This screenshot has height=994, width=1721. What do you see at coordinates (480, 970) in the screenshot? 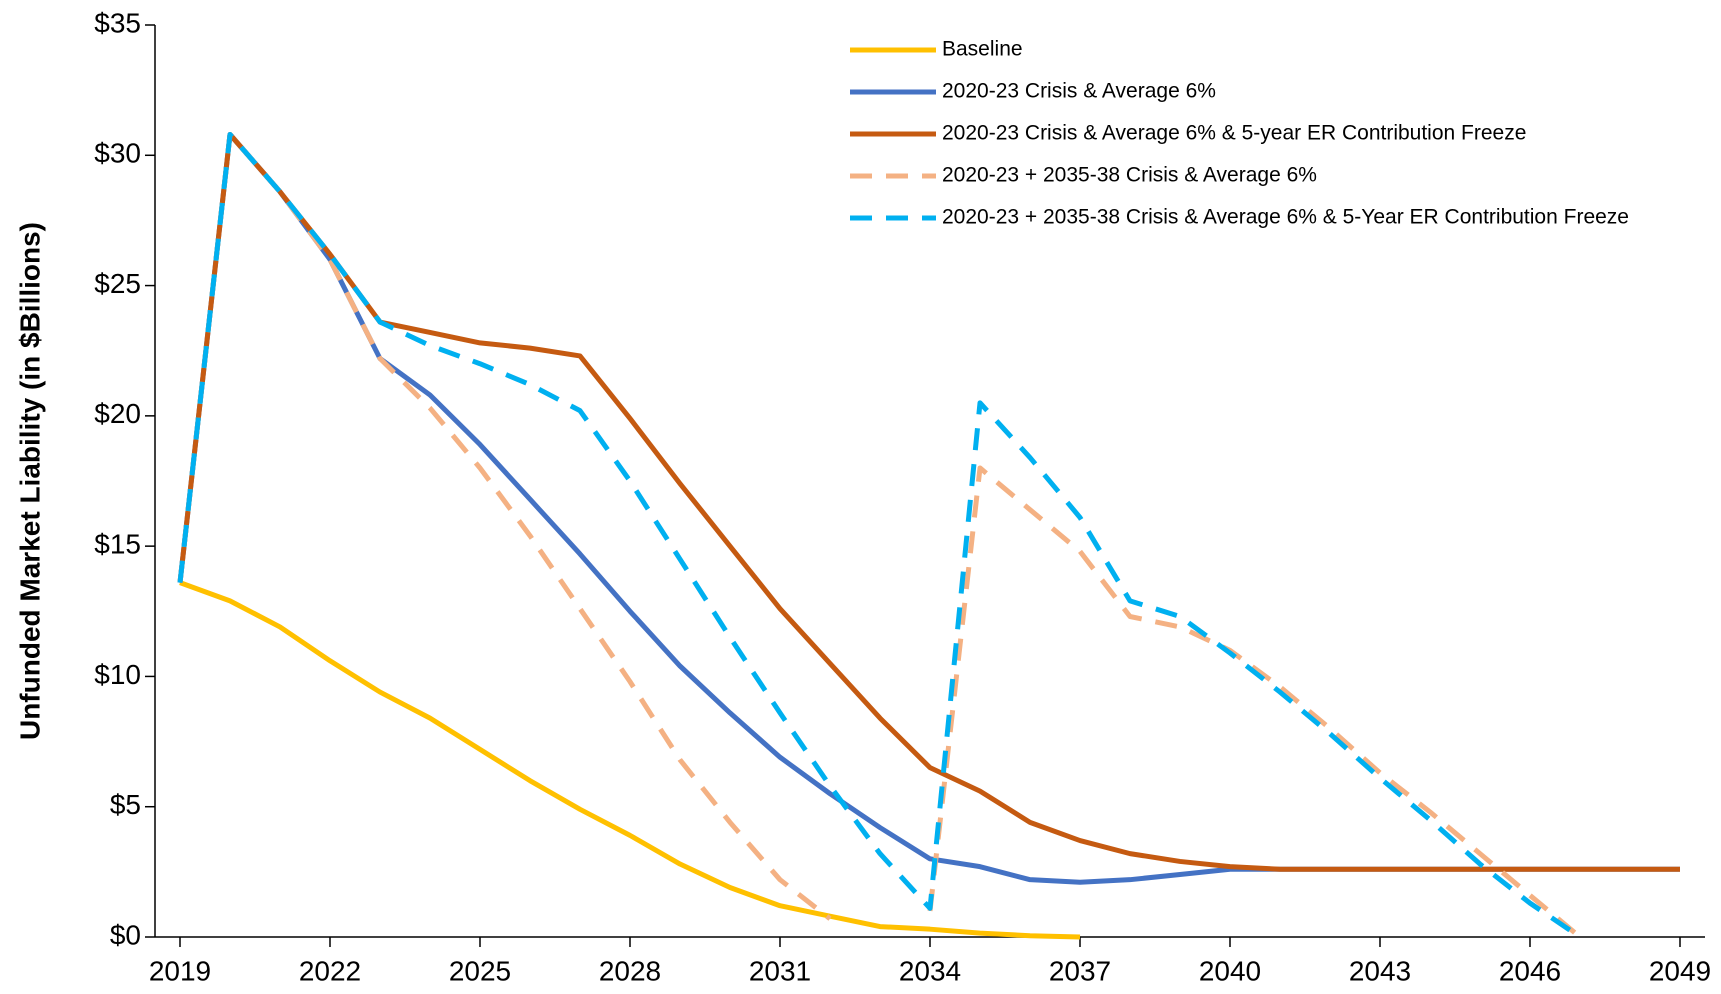
I see `x-tick-label: 2025` at bounding box center [480, 970].